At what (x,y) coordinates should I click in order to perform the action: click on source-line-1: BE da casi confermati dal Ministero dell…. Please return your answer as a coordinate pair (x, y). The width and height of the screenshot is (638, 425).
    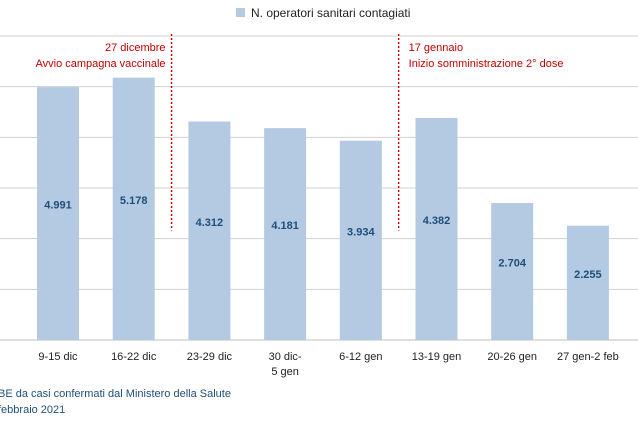
    Looking at the image, I should click on (115, 394).